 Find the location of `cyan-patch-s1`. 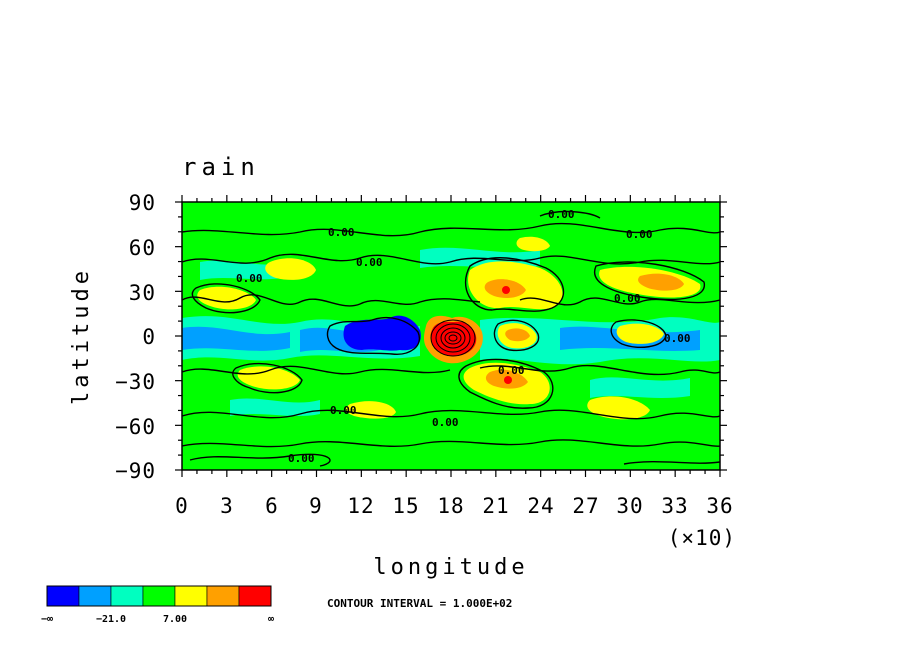

cyan-patch-s1 is located at coordinates (640, 387).